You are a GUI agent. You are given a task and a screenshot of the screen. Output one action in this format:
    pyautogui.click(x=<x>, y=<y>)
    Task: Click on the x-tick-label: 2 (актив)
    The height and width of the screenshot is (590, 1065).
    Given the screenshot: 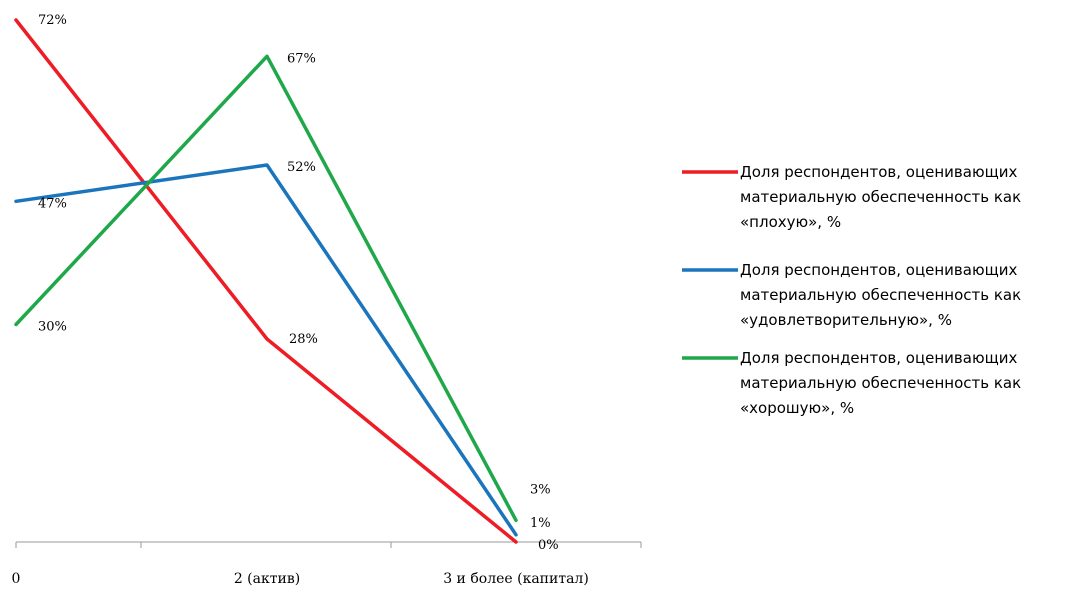 What is the action you would take?
    pyautogui.click(x=267, y=578)
    